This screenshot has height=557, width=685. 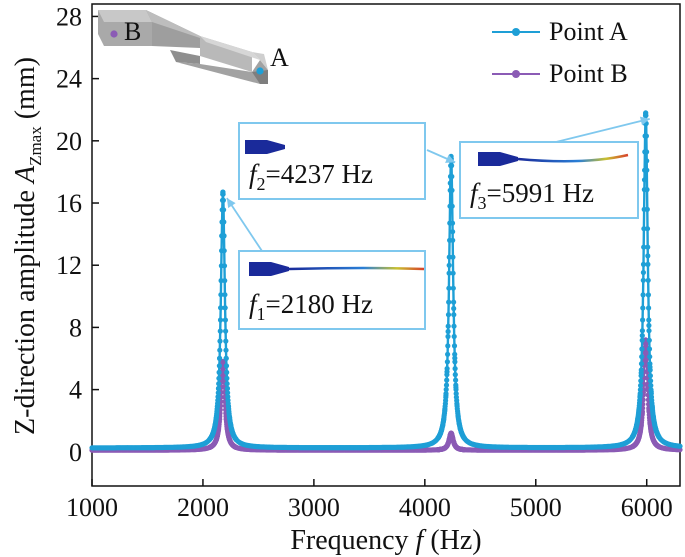 I want to click on y-axis-ticks: 0 4 8 12 16 20 24 28, so click(x=77, y=234).